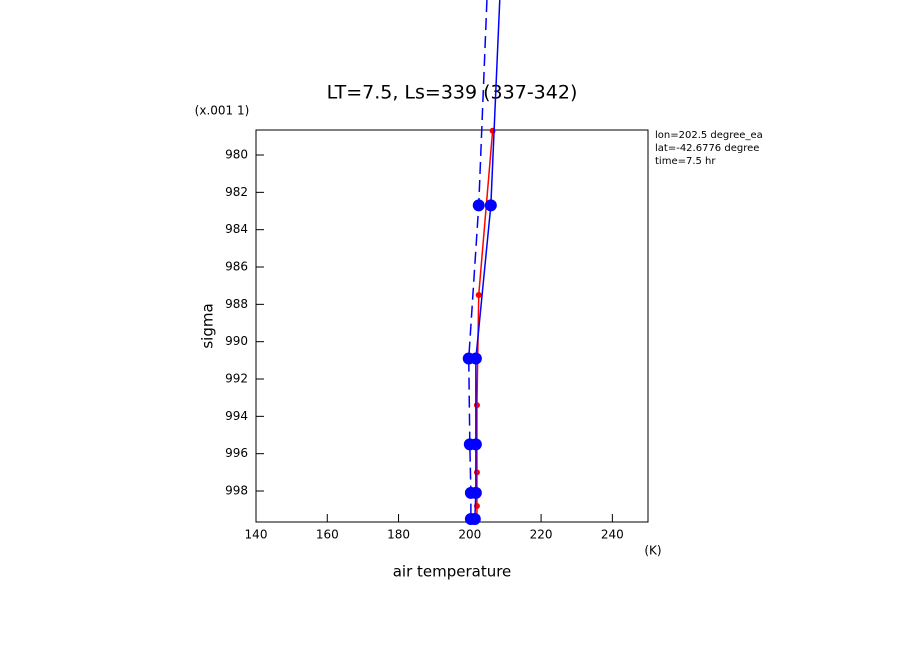 The image size is (904, 654). What do you see at coordinates (541, 535) in the screenshot?
I see `x-tick-label: 220` at bounding box center [541, 535].